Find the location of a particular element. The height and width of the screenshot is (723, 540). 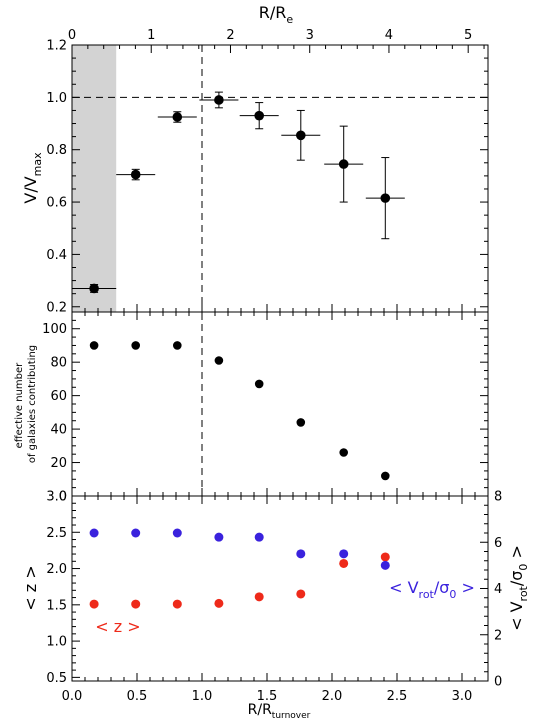

re-tick-label: 4 is located at coordinates (389, 35).